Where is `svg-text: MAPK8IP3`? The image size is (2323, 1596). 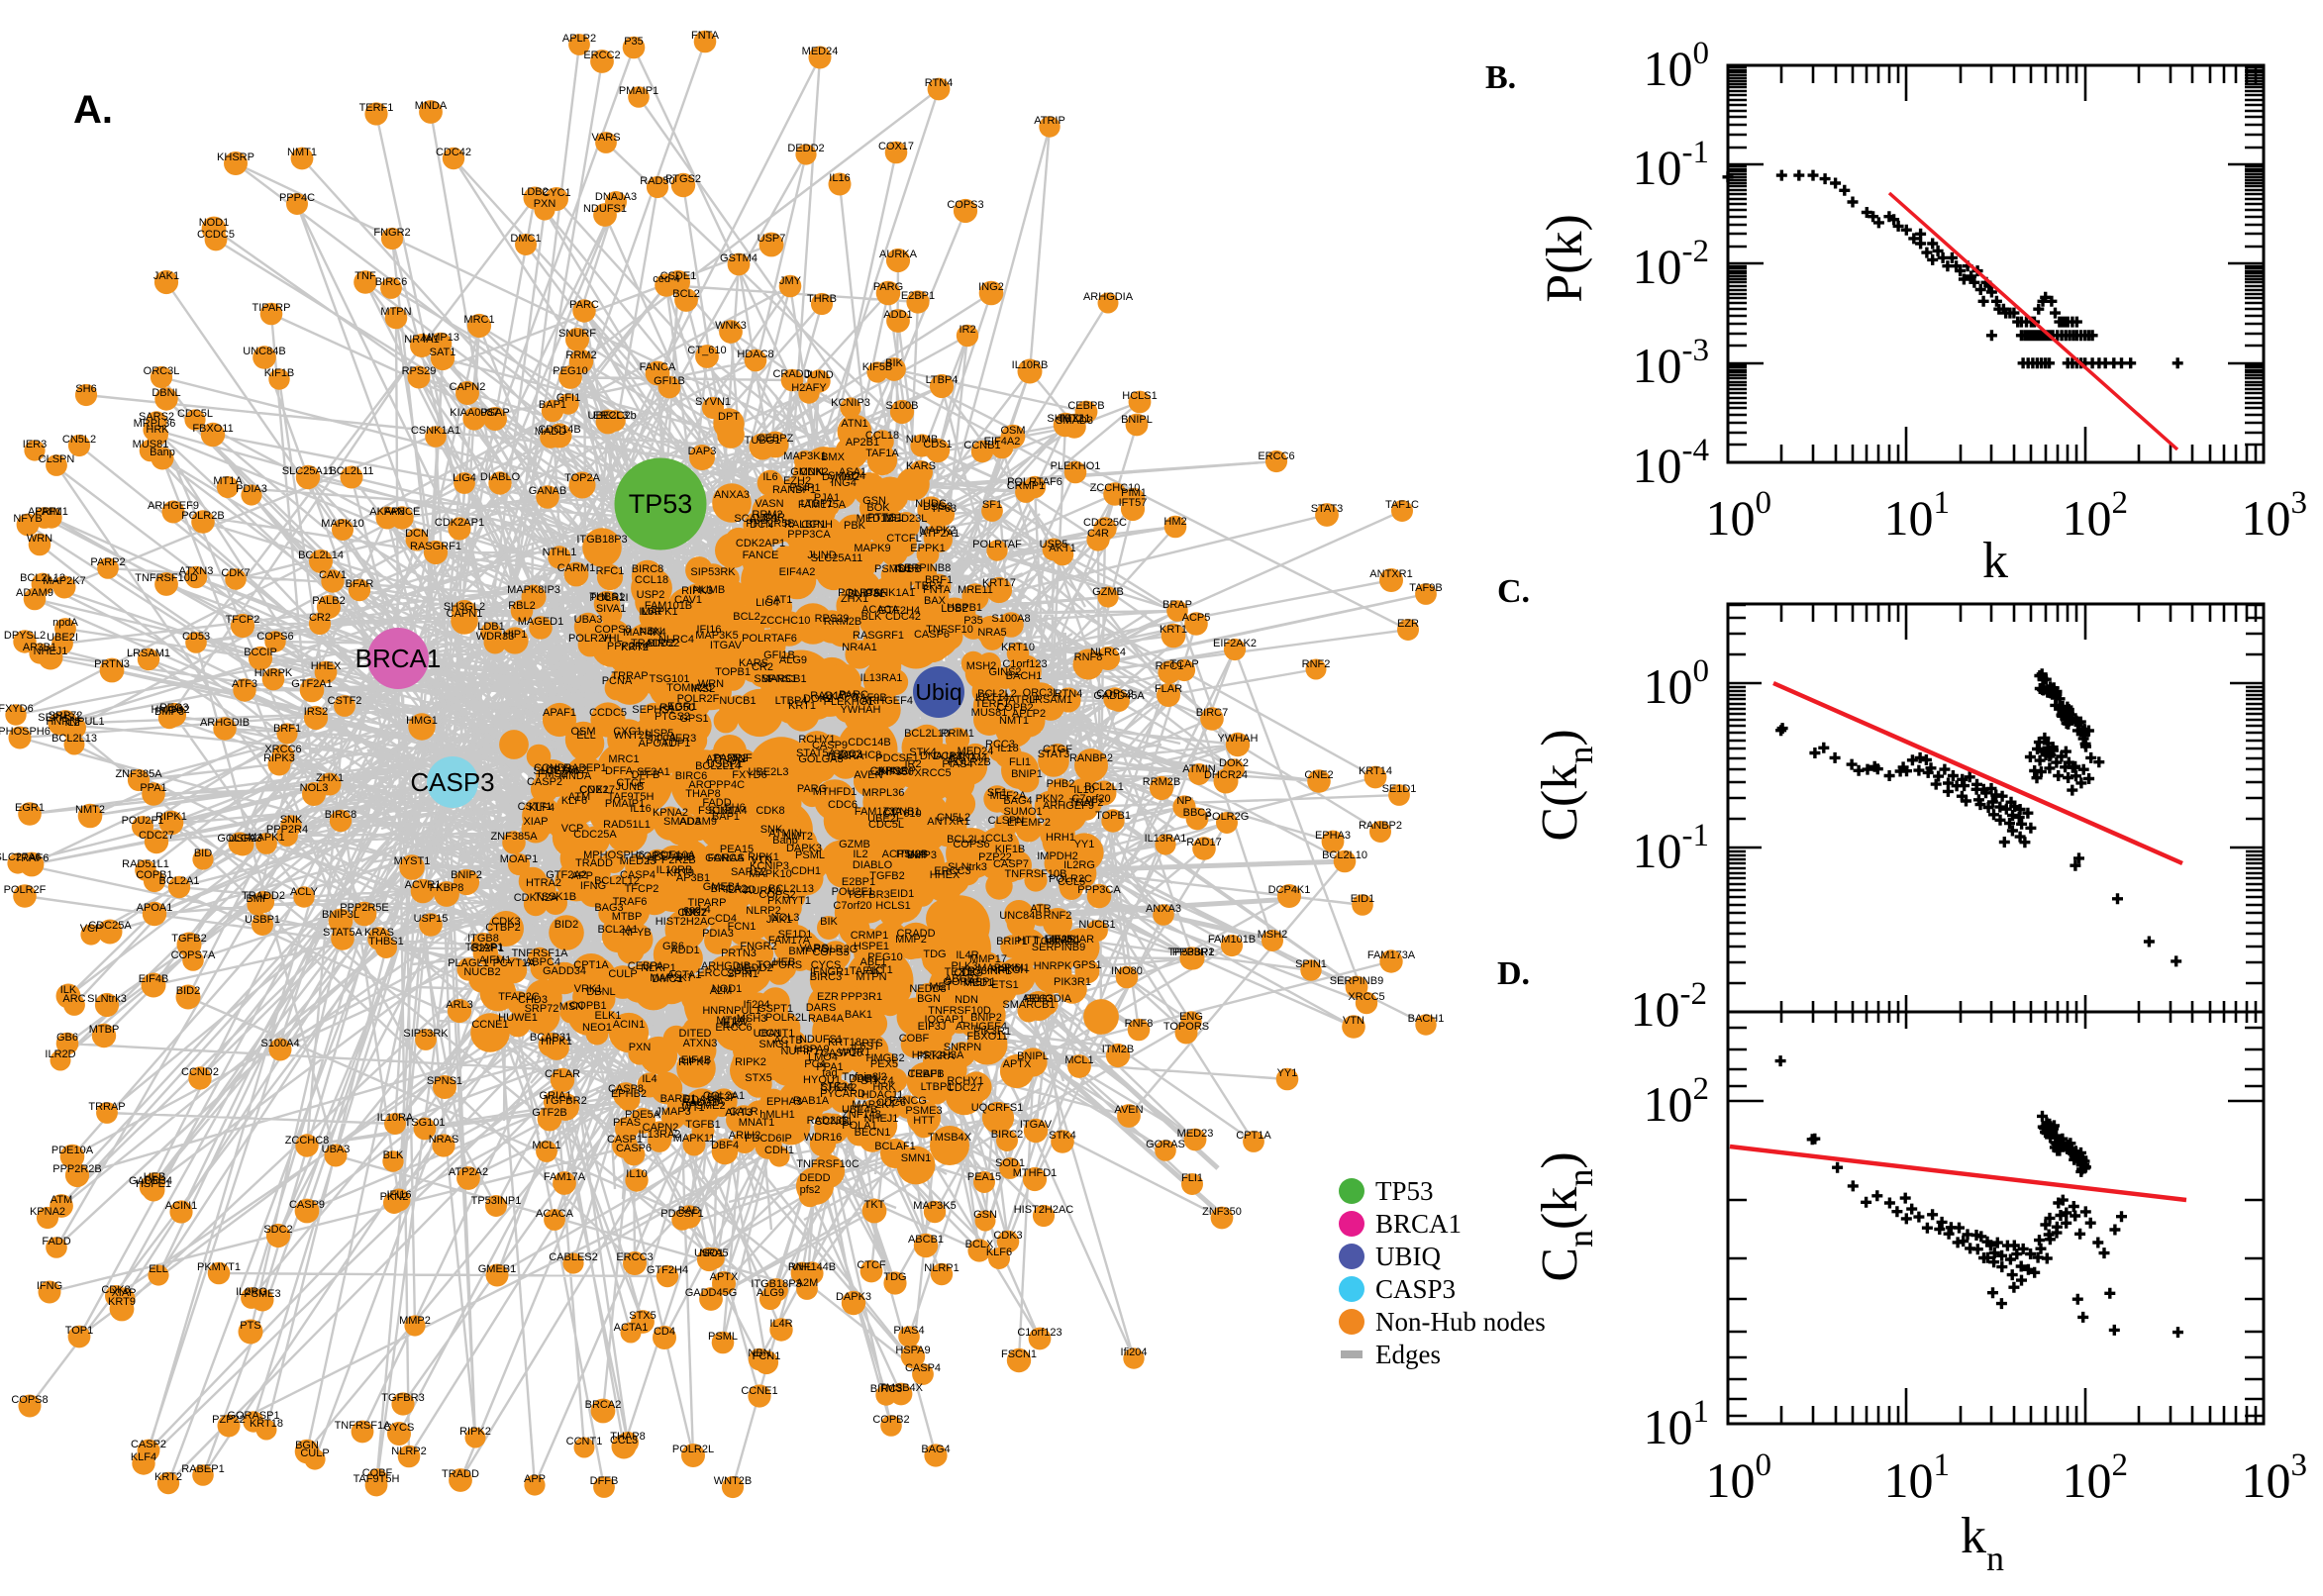 svg-text: MAPK8IP3 is located at coordinates (533, 590).